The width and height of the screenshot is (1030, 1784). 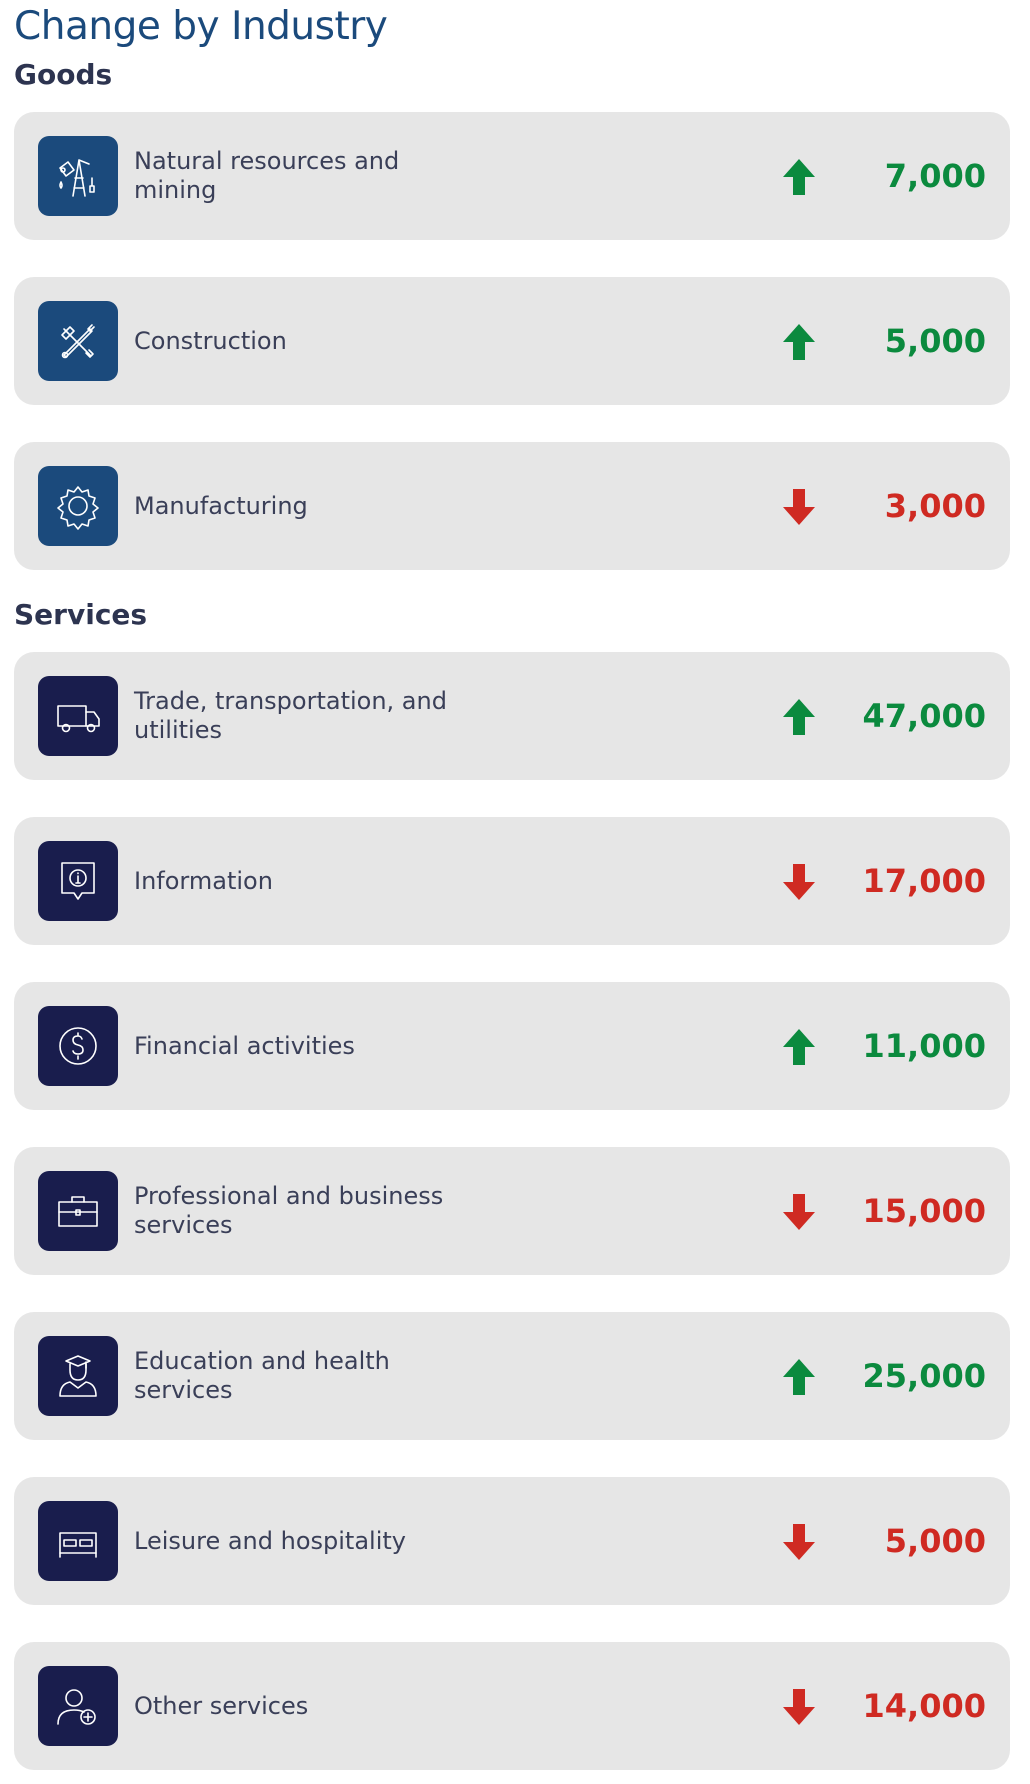 I want to click on change-value: 14,000, so click(x=924, y=1706).